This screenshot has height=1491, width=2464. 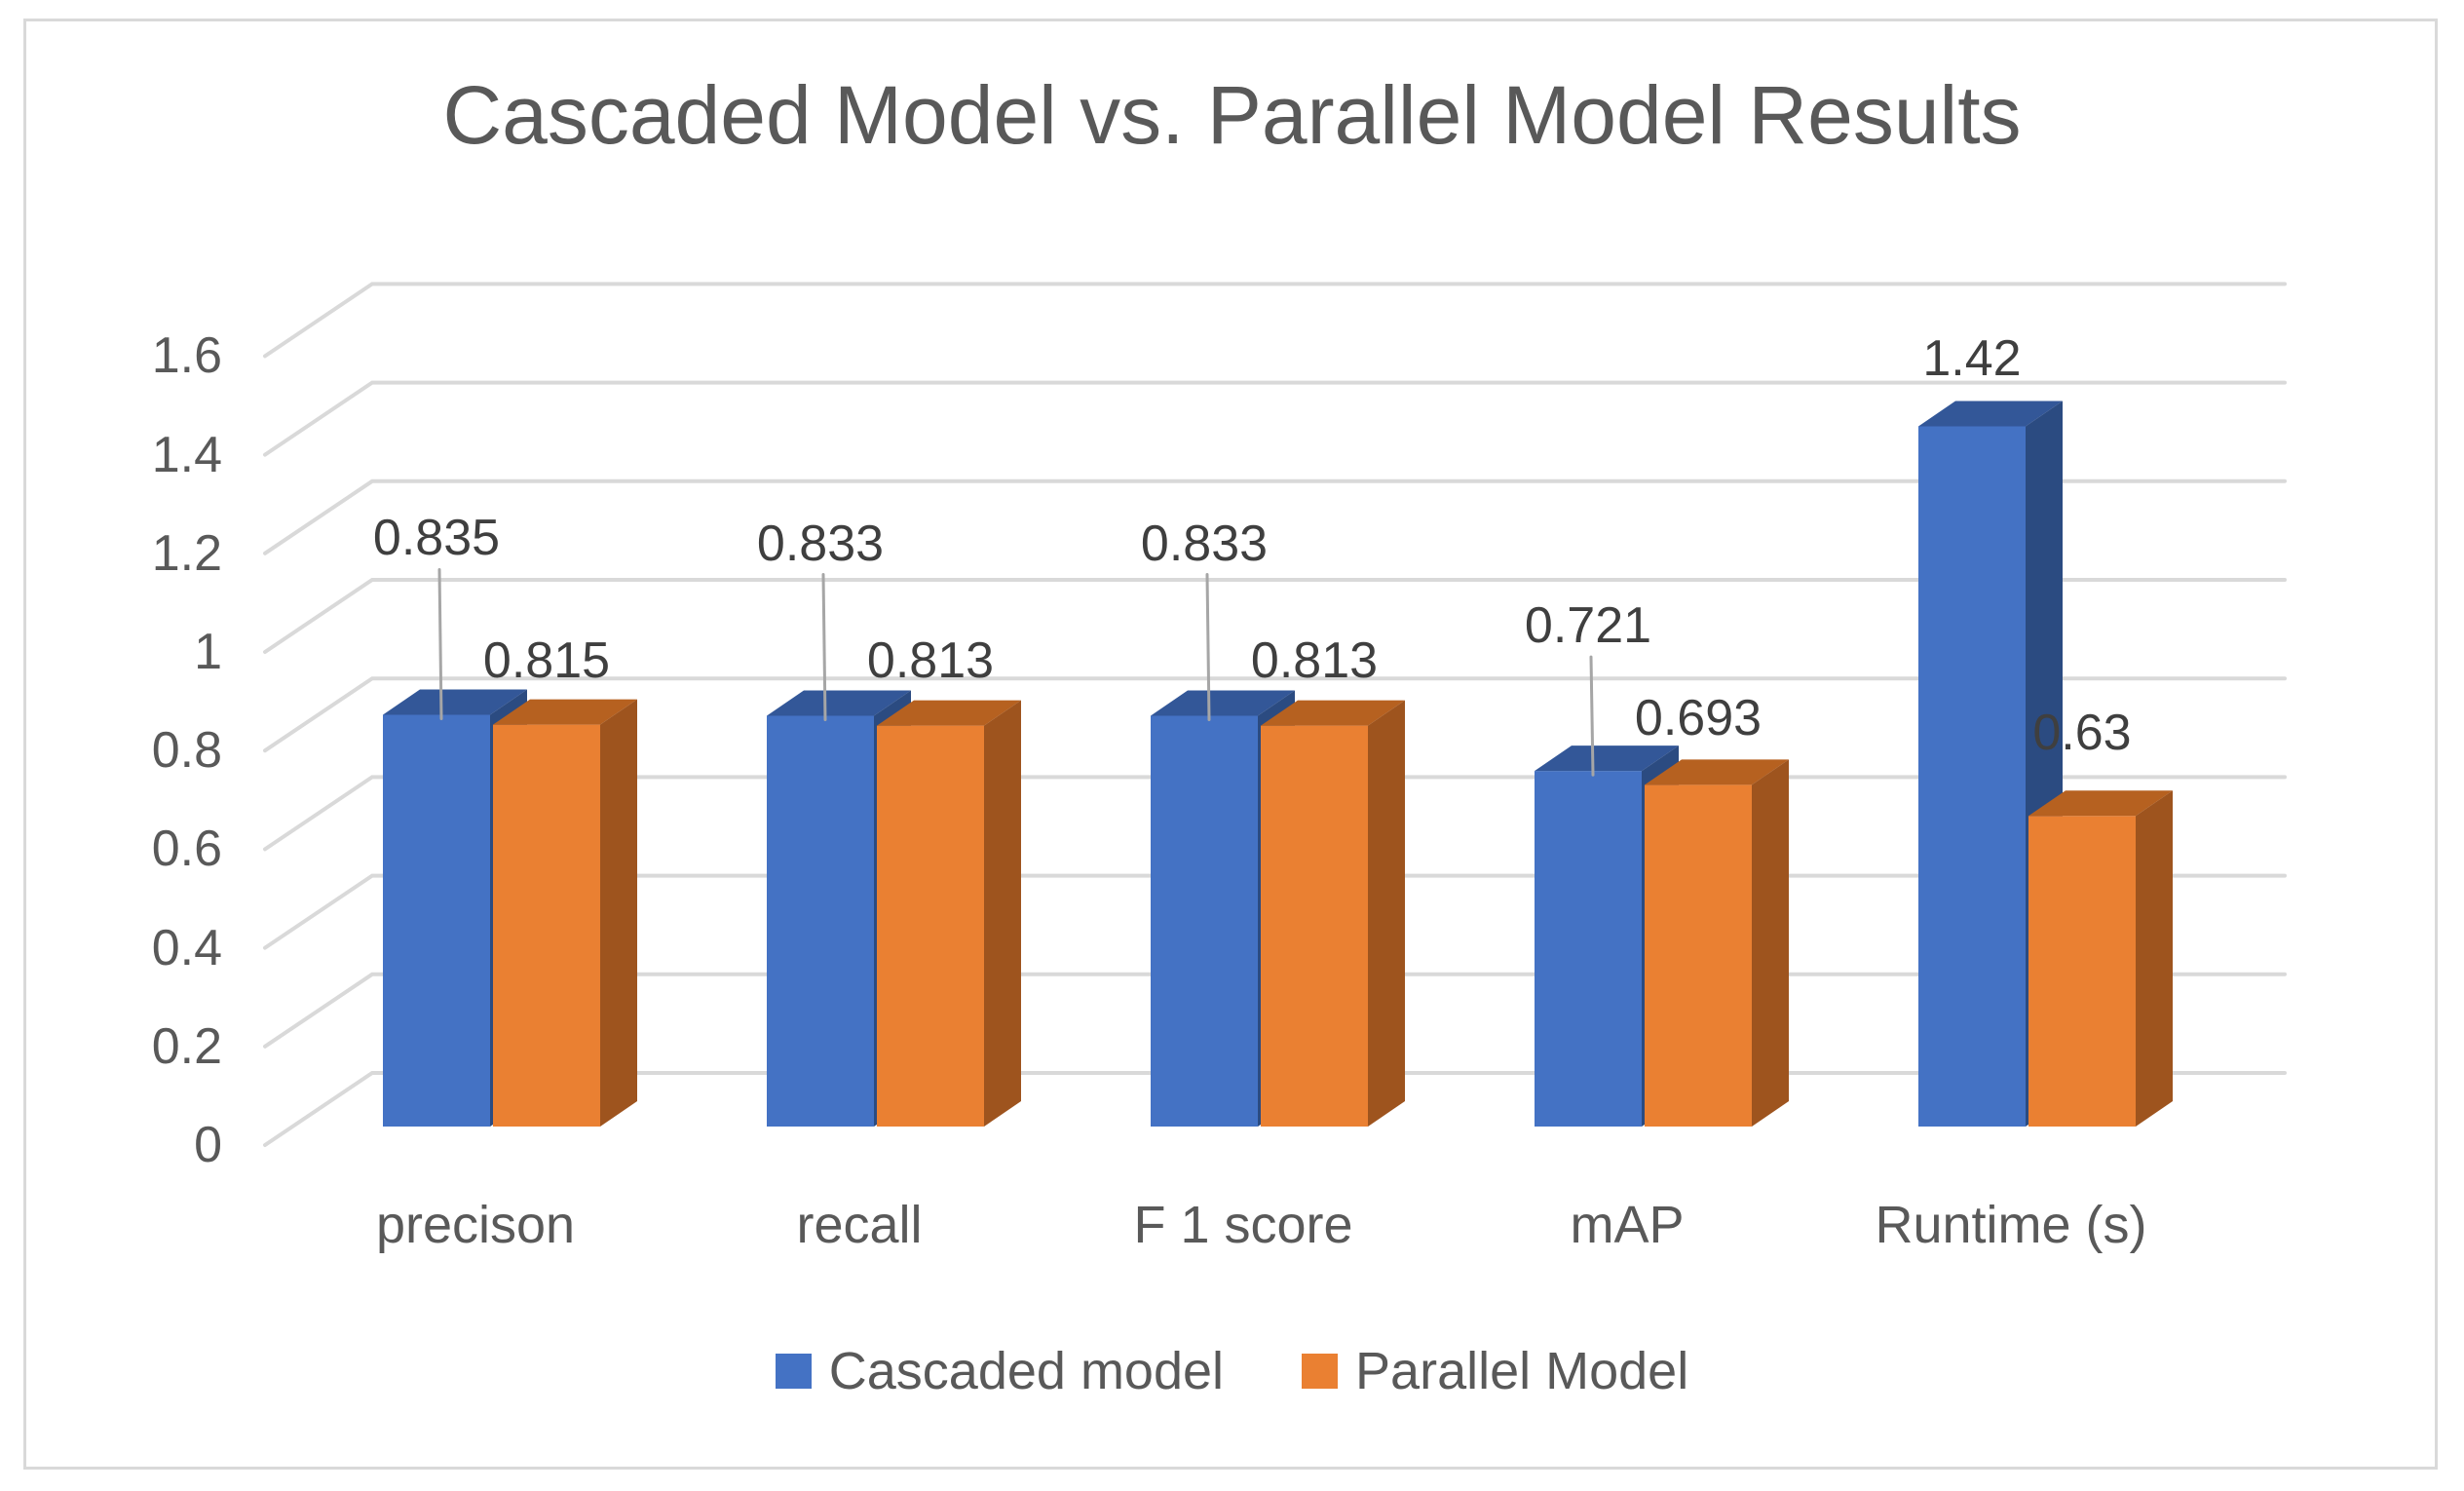 What do you see at coordinates (859, 1225) in the screenshot?
I see `x-axis-label-recall: recall` at bounding box center [859, 1225].